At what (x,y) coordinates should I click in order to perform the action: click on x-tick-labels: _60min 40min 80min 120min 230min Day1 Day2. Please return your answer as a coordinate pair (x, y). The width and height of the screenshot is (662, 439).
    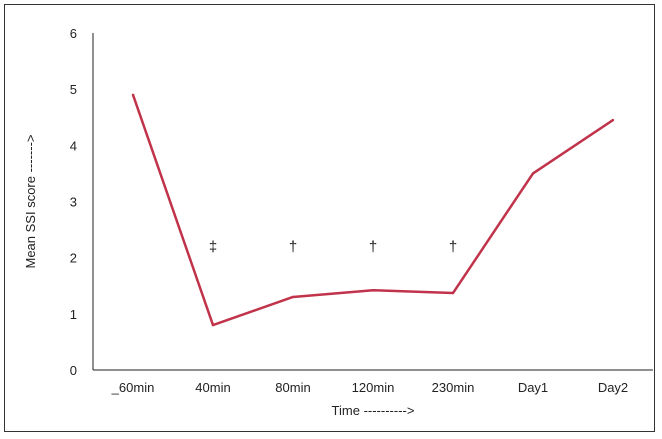
    Looking at the image, I should click on (370, 387).